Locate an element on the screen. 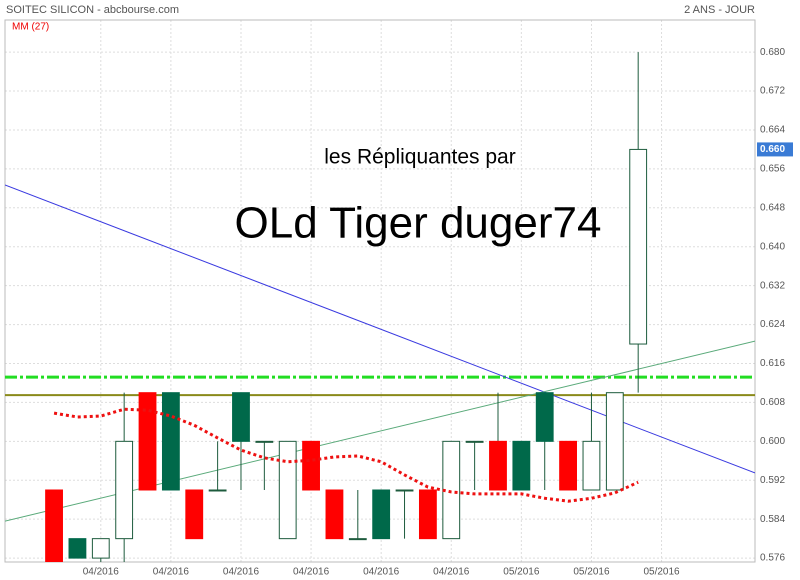 This screenshot has width=800, height=580. moving-average is located at coordinates (346, 455).